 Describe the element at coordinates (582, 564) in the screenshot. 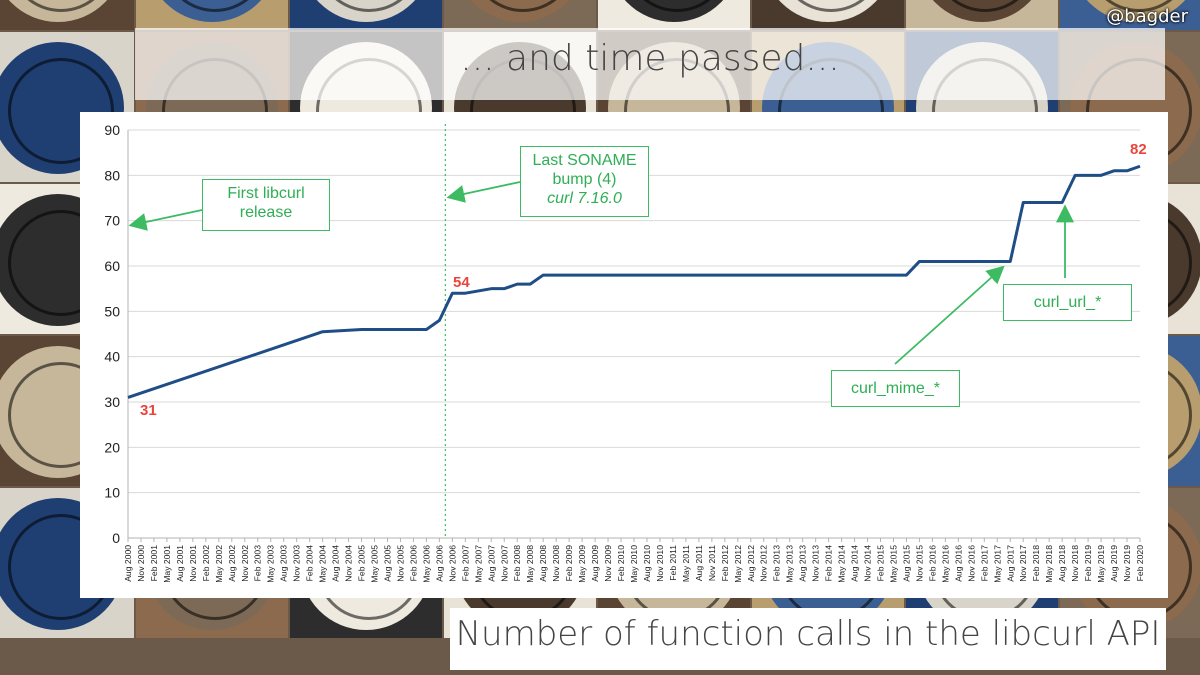

I see `x-tick-label: May 2009` at that location.